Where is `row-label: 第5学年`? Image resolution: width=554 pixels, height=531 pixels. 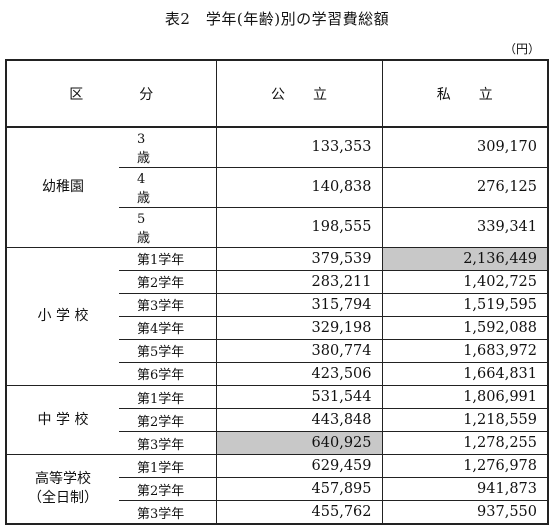 row-label: 第5学年 is located at coordinates (168, 350).